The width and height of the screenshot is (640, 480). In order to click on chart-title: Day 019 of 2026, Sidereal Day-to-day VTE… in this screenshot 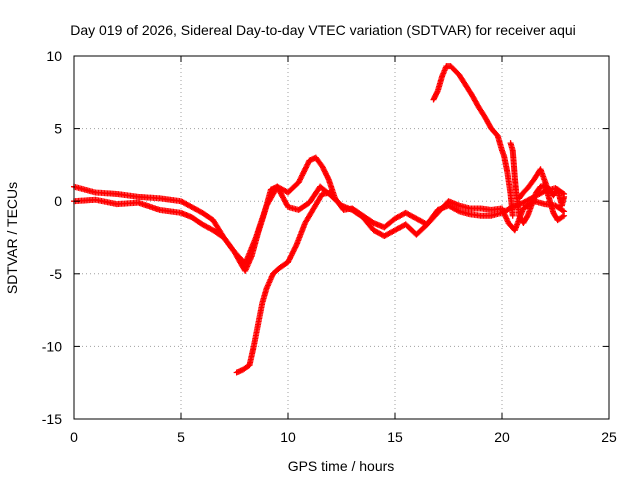, I will do `click(323, 30)`.